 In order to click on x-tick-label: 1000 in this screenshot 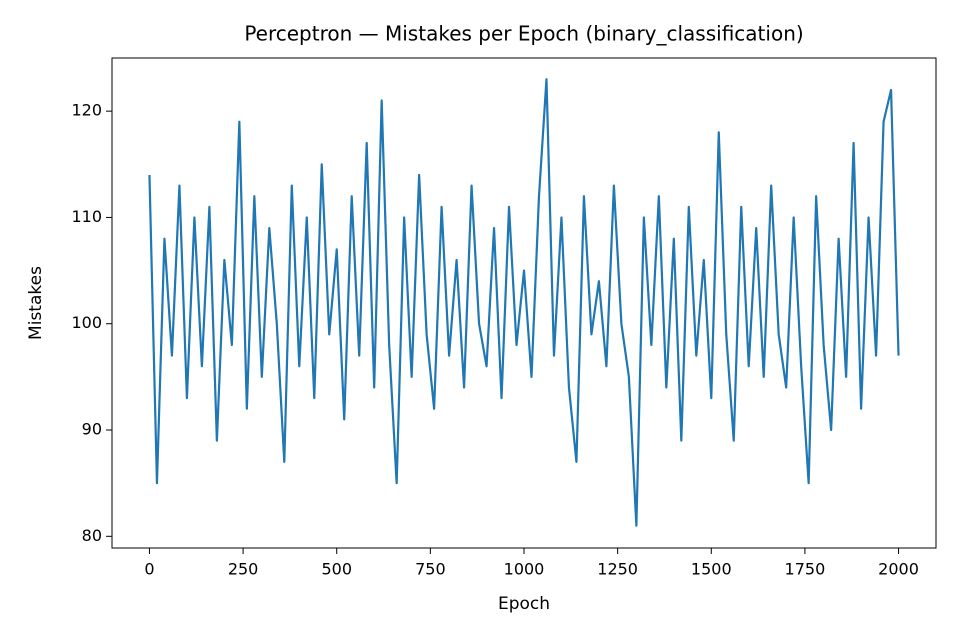, I will do `click(524, 569)`.